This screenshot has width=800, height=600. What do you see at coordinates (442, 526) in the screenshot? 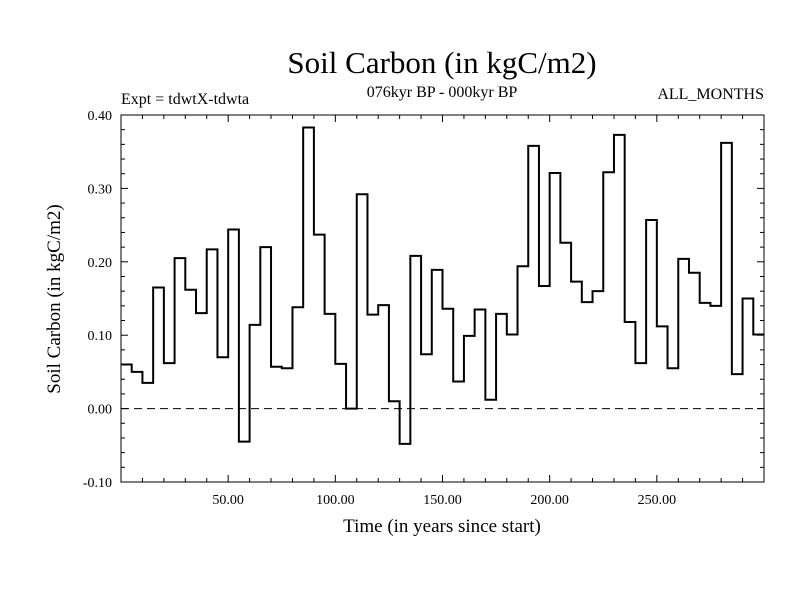
I see `x-axis-label: Time (in years since start)` at bounding box center [442, 526].